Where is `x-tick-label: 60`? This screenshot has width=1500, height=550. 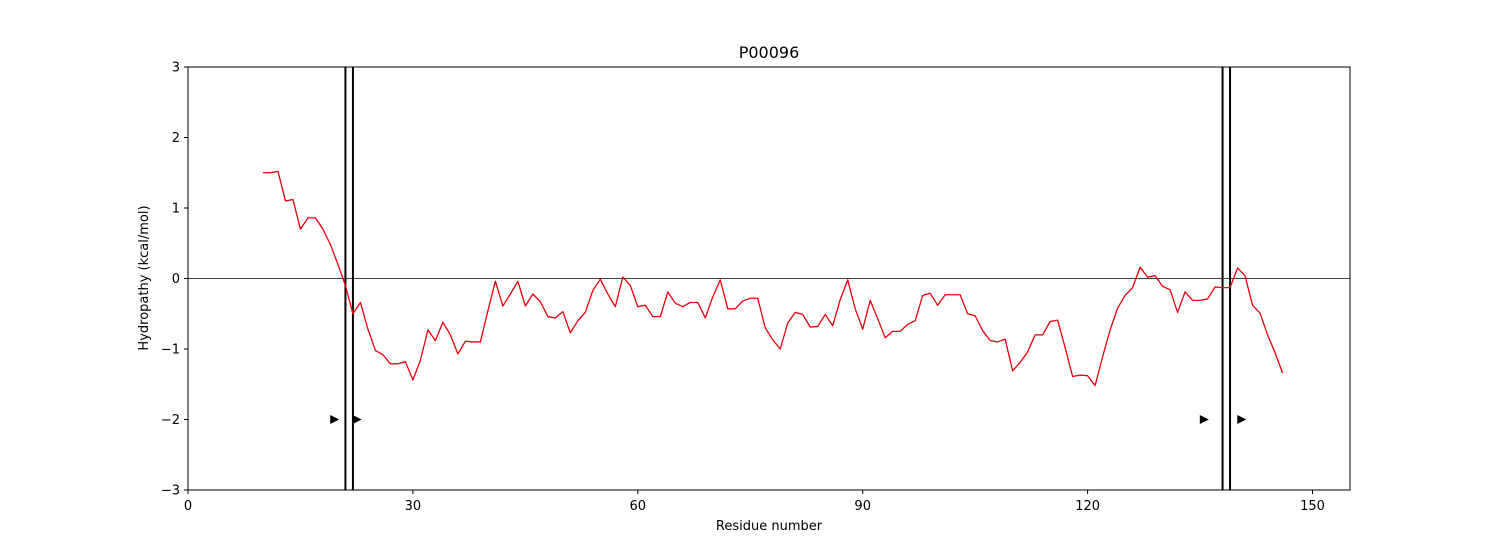
x-tick-label: 60 is located at coordinates (638, 506).